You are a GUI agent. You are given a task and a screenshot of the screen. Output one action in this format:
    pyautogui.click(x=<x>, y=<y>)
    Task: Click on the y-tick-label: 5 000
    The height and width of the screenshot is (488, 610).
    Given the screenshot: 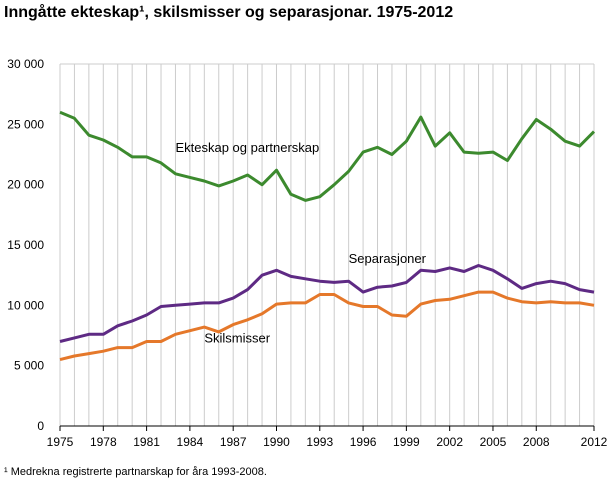 What is the action you would take?
    pyautogui.click(x=29, y=366)
    